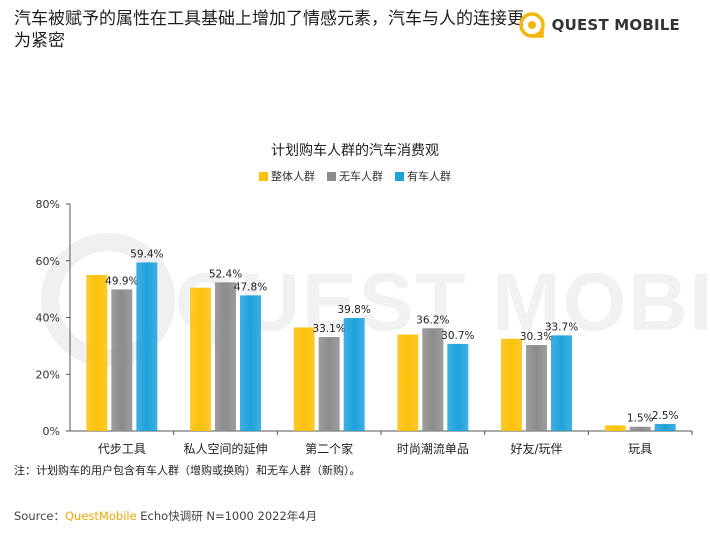 This screenshot has width=710, height=536. What do you see at coordinates (227, 516) in the screenshot?
I see `source-rest: Echo快调研 N=1000 2022年4月` at bounding box center [227, 516].